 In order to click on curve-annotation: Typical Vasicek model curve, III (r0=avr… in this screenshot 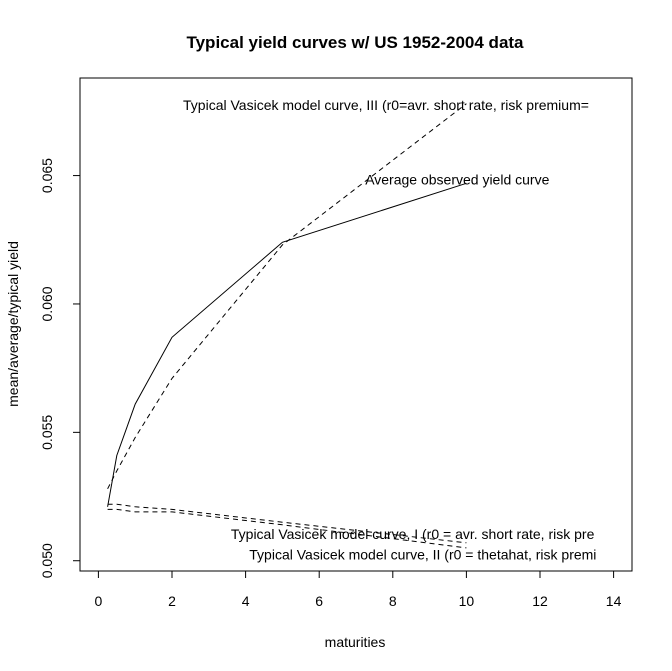, I will do `click(386, 105)`.